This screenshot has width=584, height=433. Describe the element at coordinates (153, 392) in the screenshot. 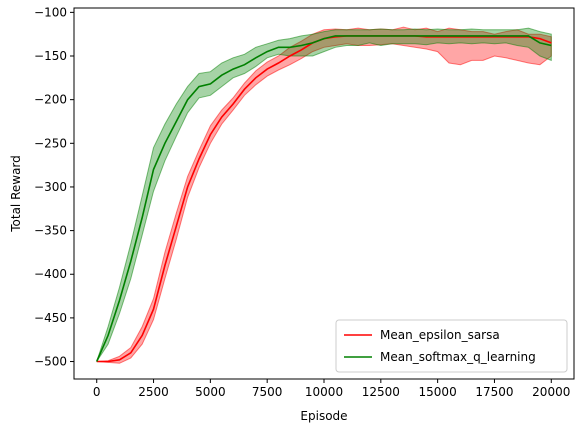

I see `x-tick-label: 2500` at that location.